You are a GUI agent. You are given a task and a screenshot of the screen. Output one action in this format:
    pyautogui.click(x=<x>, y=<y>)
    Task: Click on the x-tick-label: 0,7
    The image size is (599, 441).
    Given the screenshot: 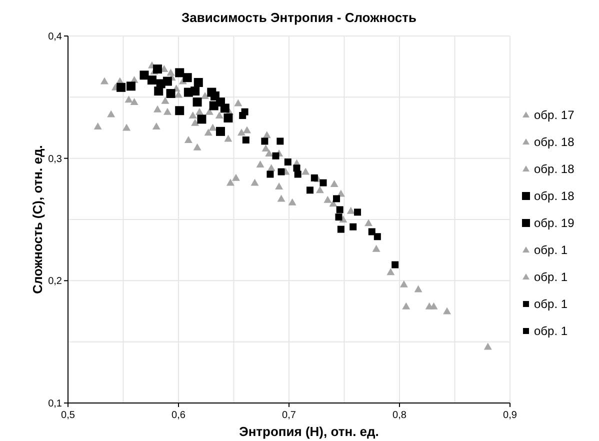 What is the action you would take?
    pyautogui.click(x=289, y=415)
    